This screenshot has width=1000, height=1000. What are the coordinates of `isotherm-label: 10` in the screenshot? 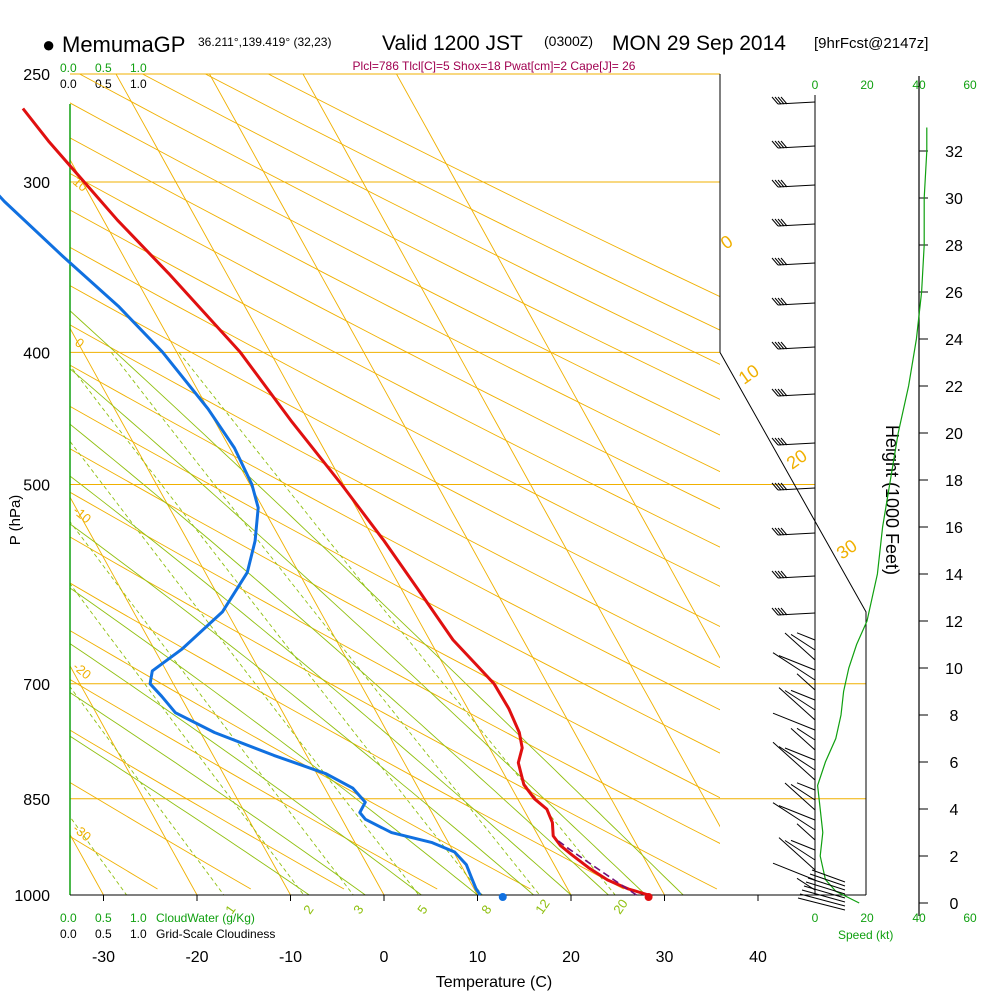 It's located at (749, 374).